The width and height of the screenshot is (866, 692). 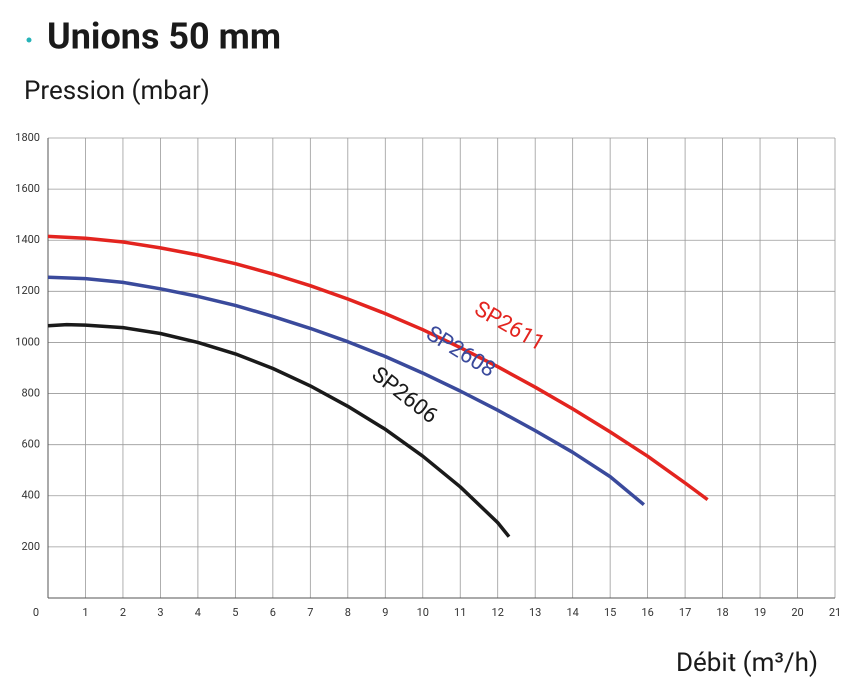 I want to click on y-tick-label: 1400, so click(x=27, y=239).